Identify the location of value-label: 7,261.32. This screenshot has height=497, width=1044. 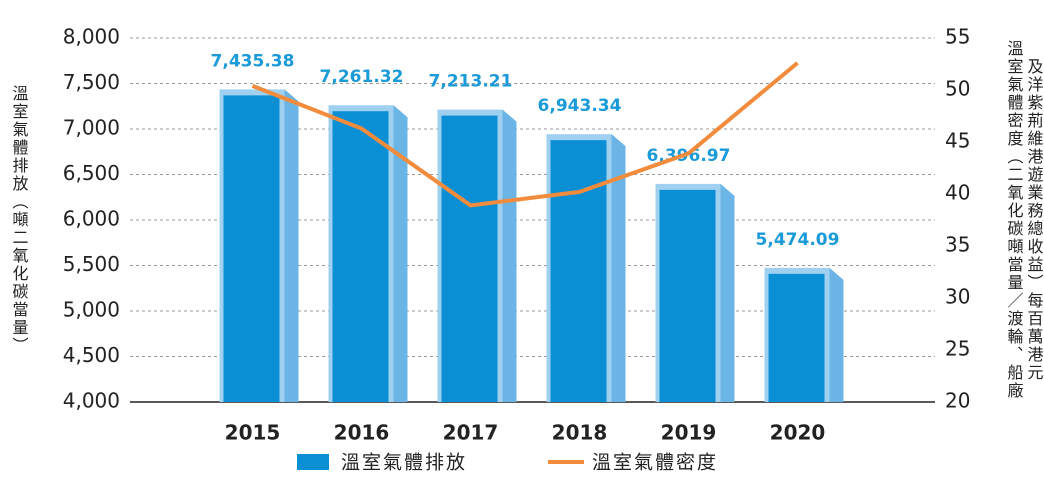
(362, 77).